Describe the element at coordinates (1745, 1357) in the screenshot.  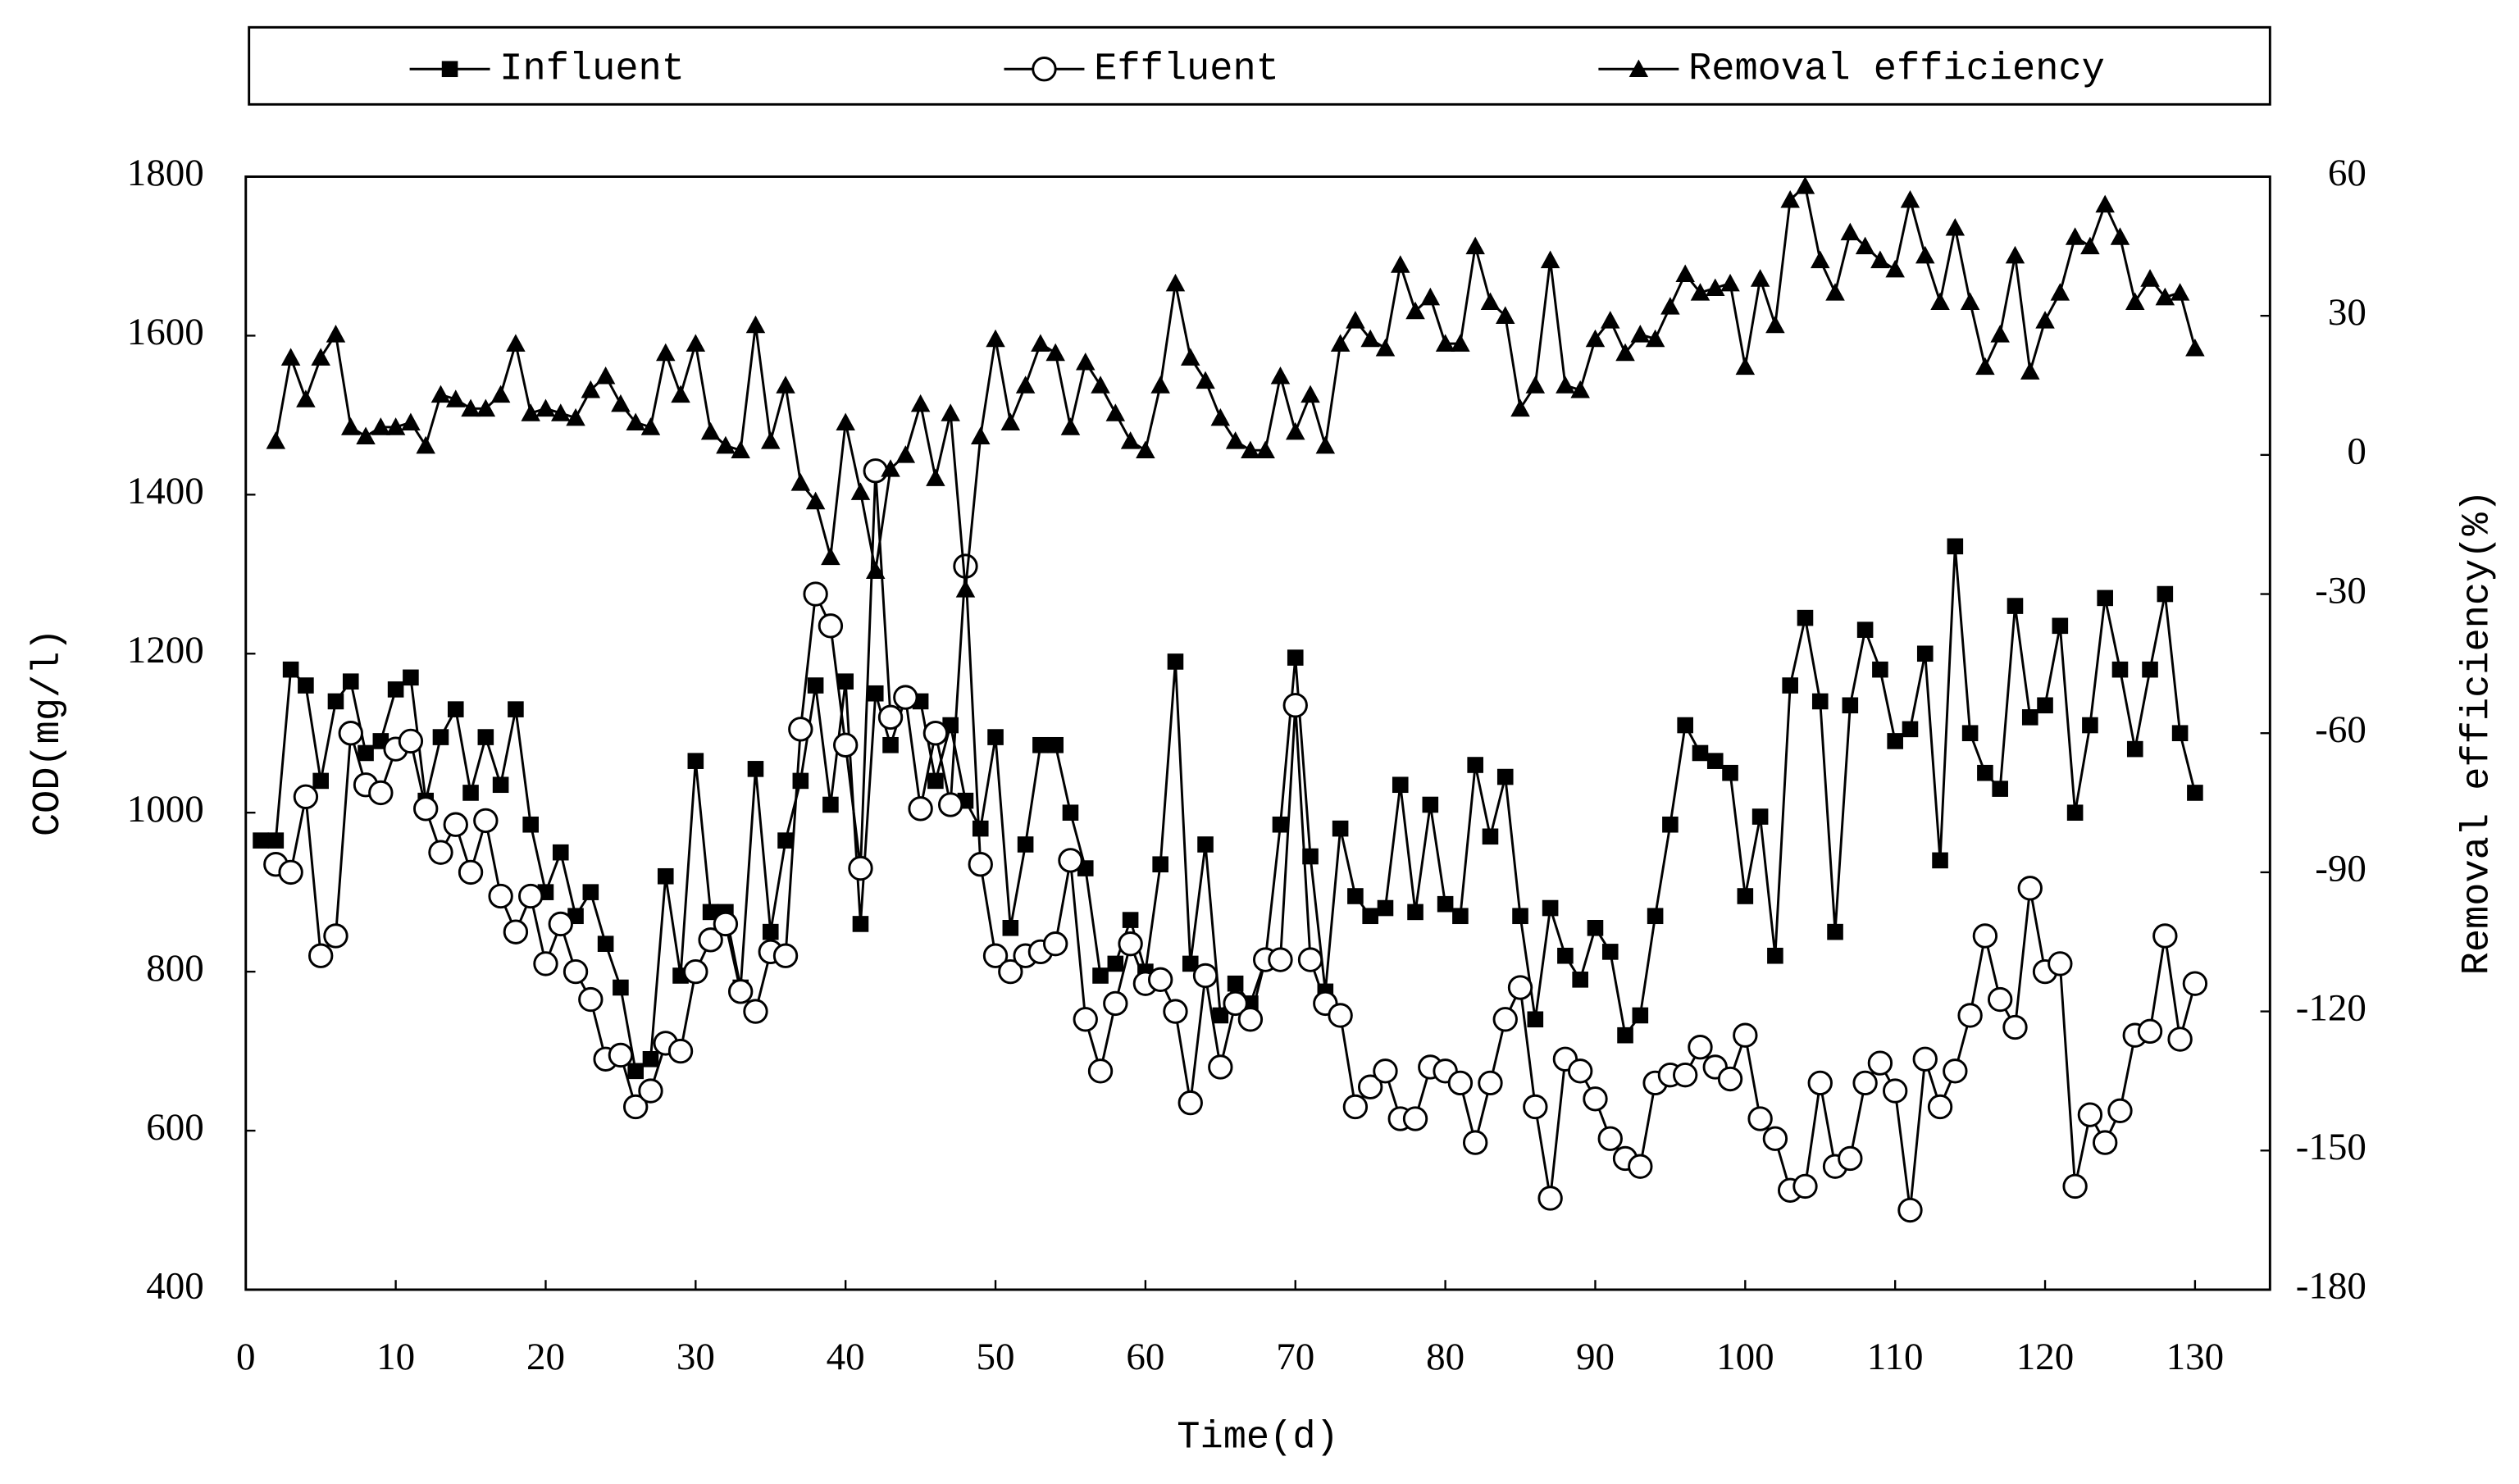
I see `x-tick-label: 100` at that location.